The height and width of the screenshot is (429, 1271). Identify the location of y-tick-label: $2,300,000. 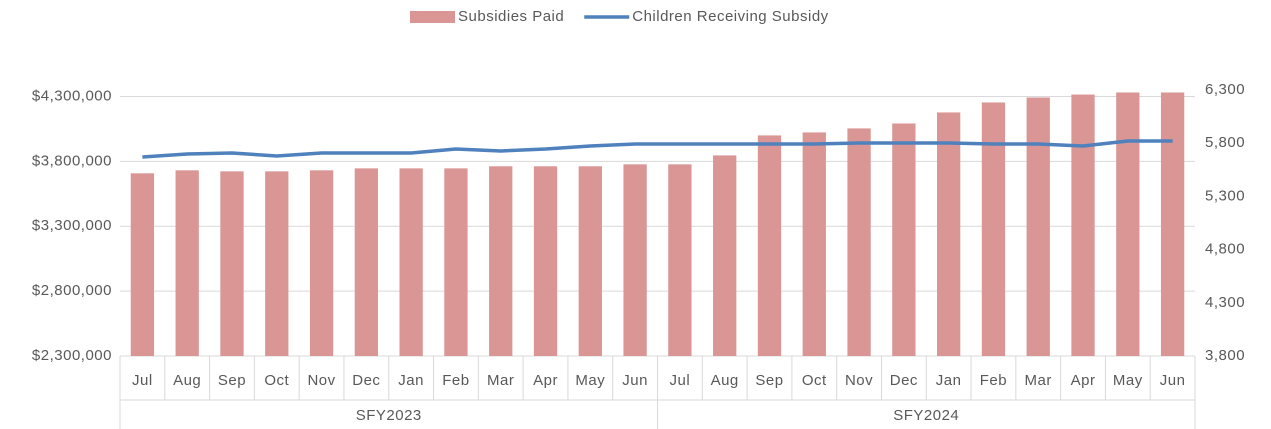
(72, 355).